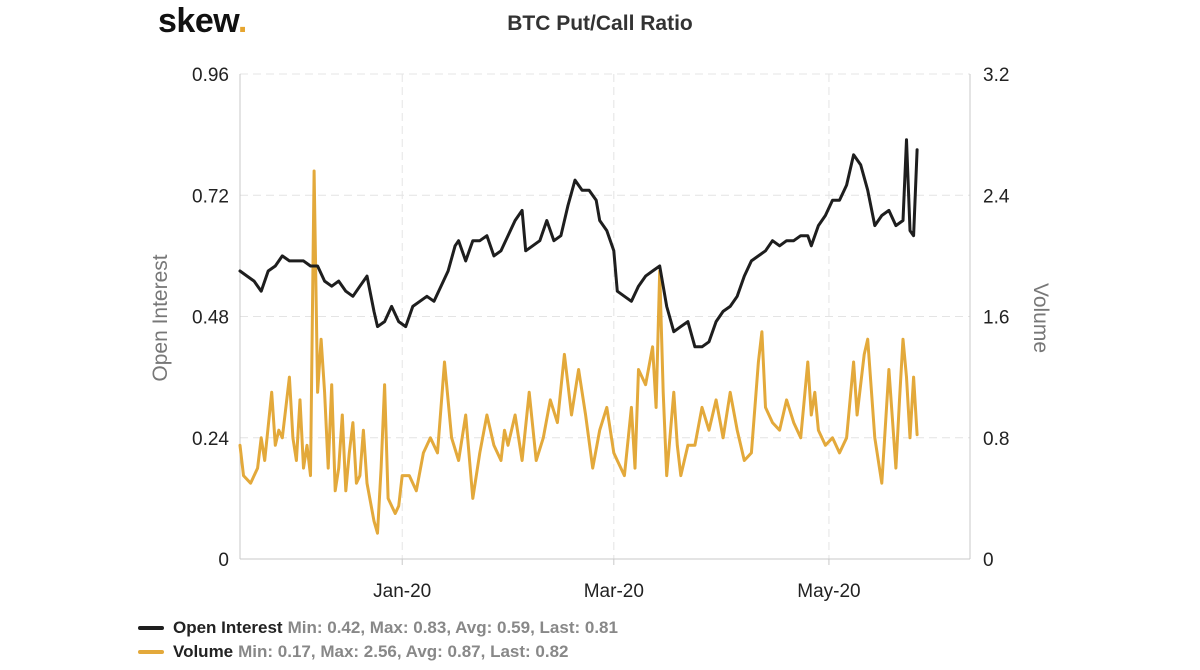 The image size is (1200, 670). Describe the element at coordinates (151, 652) in the screenshot. I see `legend-swatch-volume` at that location.